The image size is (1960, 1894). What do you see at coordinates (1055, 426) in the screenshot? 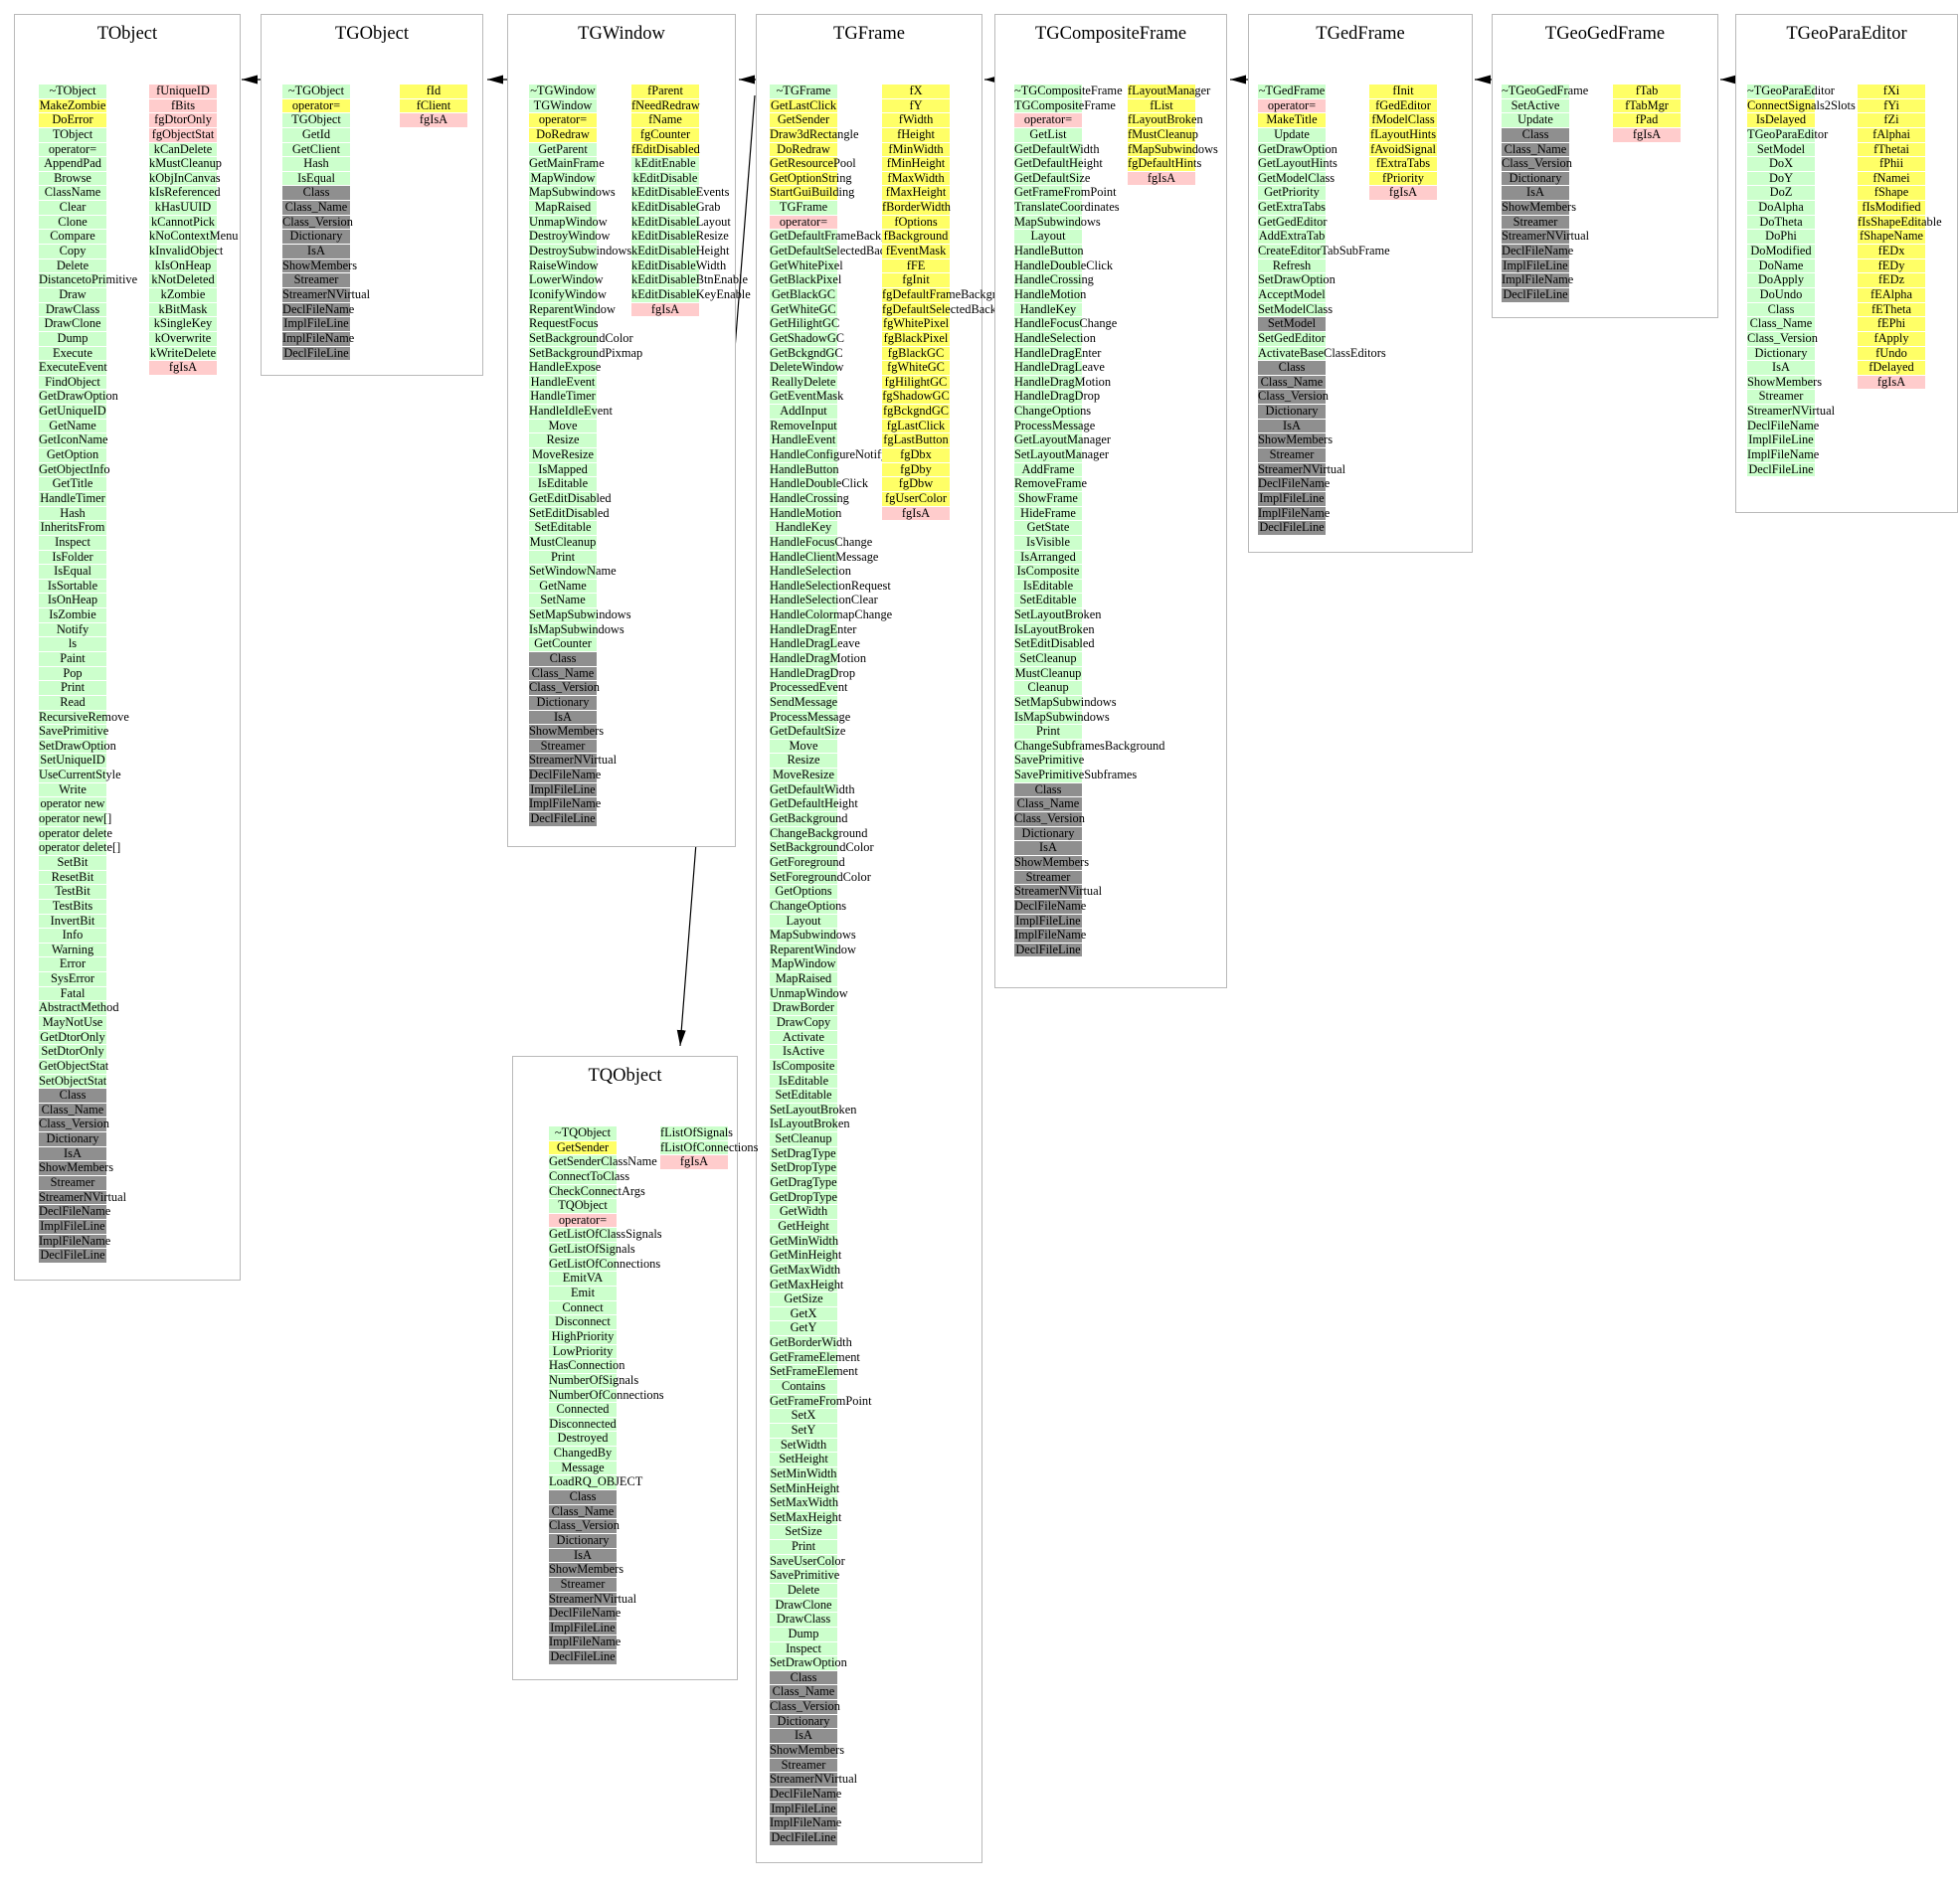
I see `member-row: ProcessMessage` at bounding box center [1055, 426].